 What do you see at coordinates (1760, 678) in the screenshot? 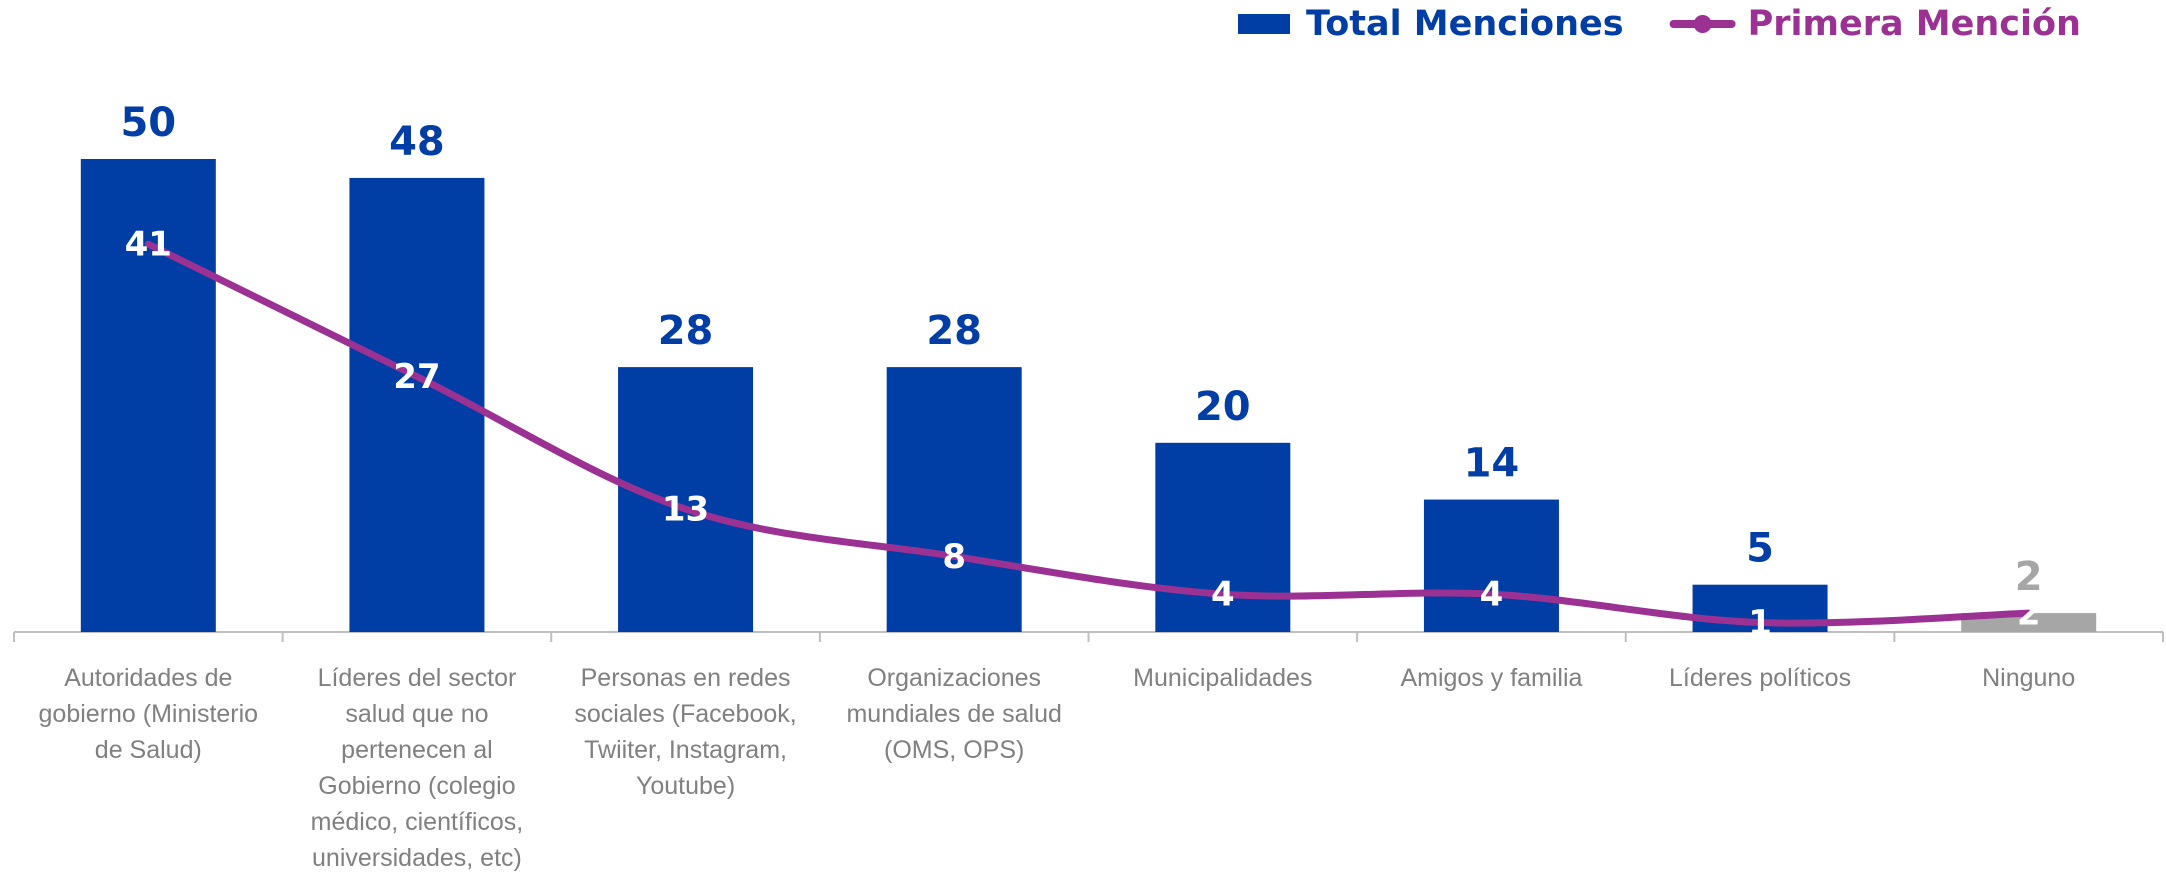
I see `x-tick-label: Líderes políticos` at bounding box center [1760, 678].